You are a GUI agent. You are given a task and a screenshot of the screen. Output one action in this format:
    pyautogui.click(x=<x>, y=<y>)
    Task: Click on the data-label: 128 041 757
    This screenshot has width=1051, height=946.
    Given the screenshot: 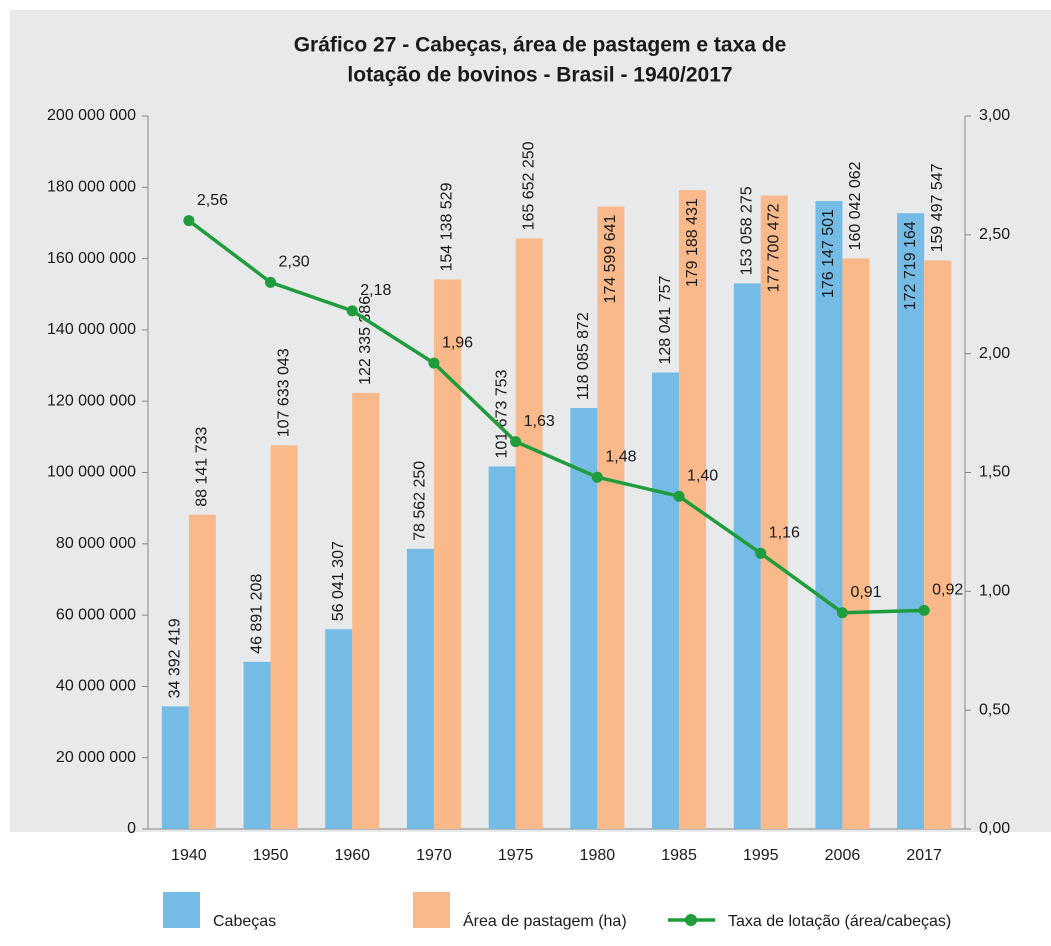 What is the action you would take?
    pyautogui.click(x=665, y=319)
    